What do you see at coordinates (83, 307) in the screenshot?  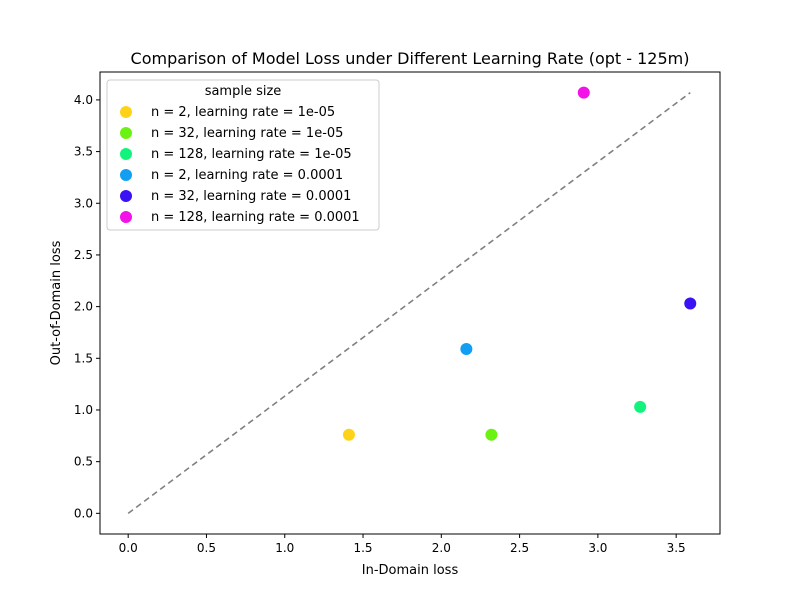 I see `y-tick-label: 2.0` at bounding box center [83, 307].